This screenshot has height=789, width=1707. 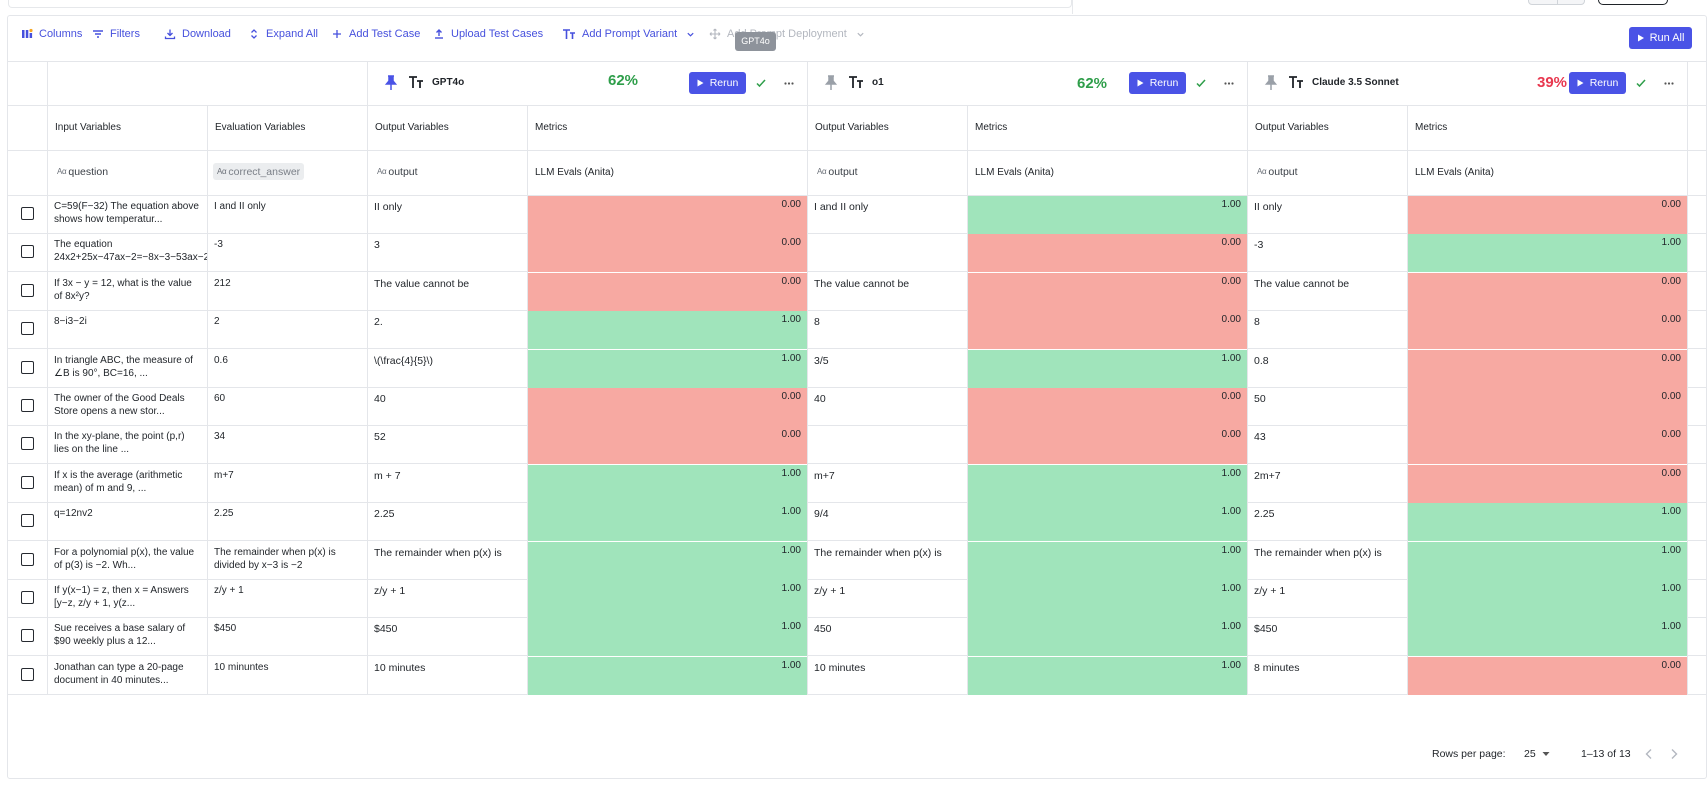 I want to click on output-cell: II only, so click(x=388, y=207).